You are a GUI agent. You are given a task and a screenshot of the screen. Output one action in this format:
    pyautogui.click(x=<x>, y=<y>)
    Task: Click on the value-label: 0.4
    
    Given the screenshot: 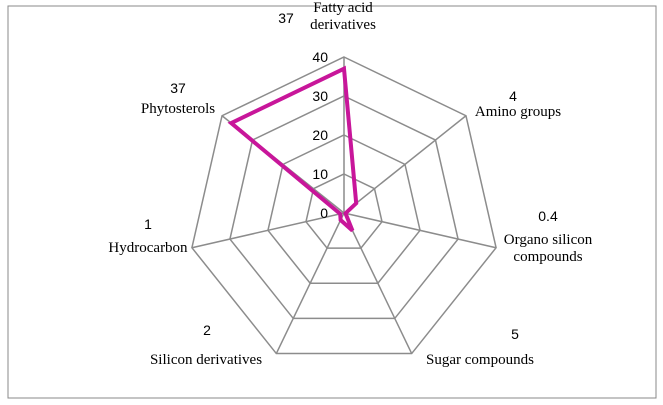 What is the action you would take?
    pyautogui.click(x=548, y=216)
    